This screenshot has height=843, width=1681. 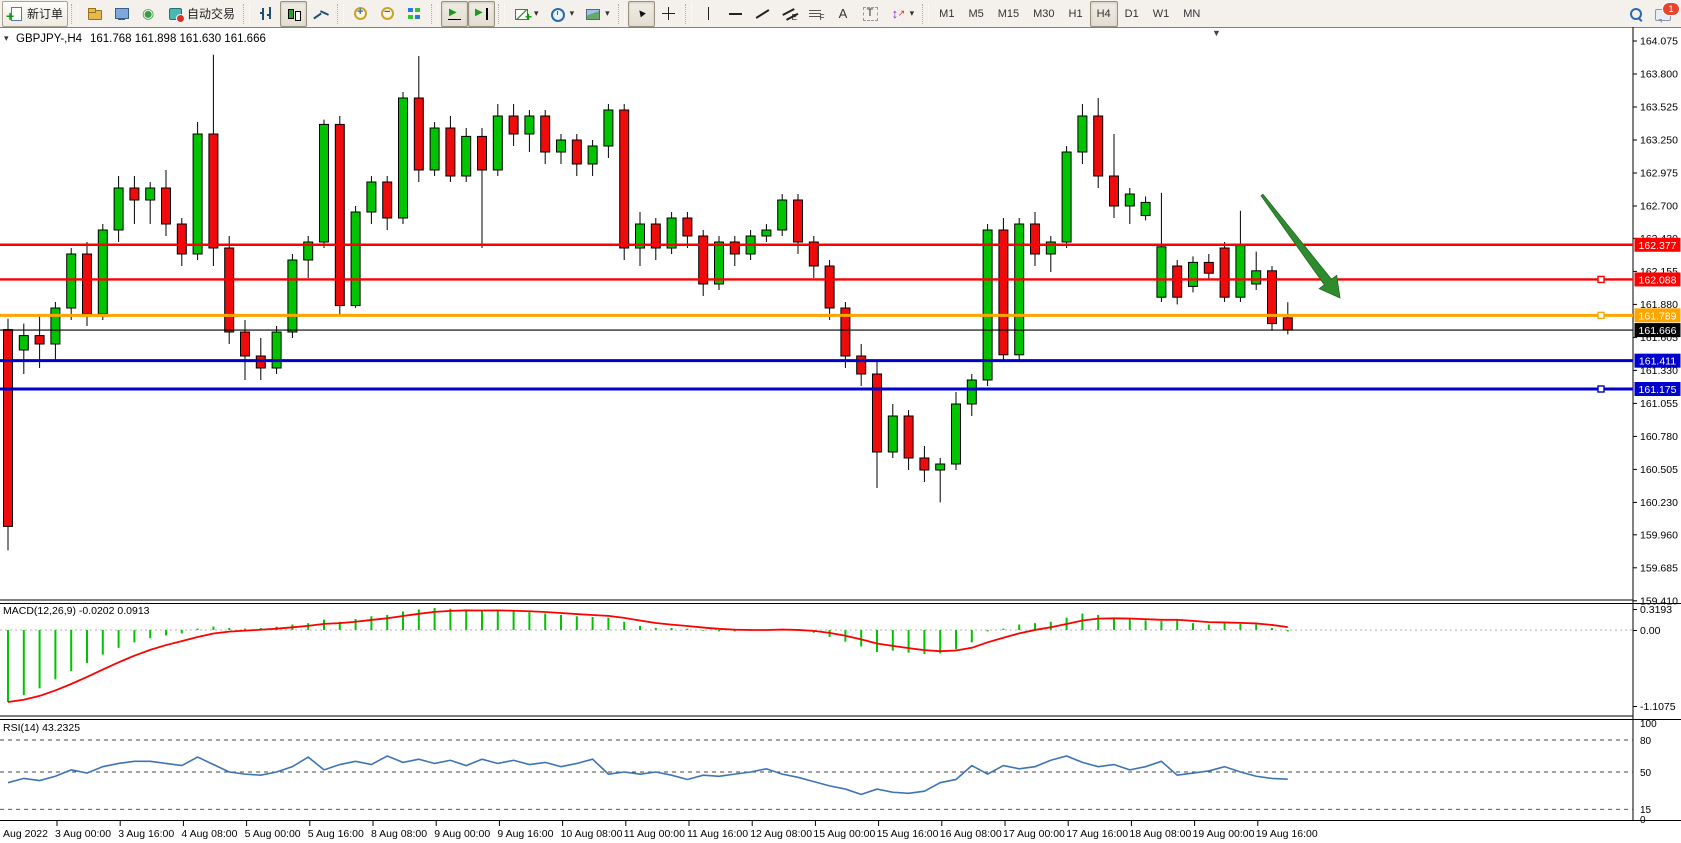 What do you see at coordinates (1161, 14) in the screenshot?
I see `timeframe-w1-button: W1` at bounding box center [1161, 14].